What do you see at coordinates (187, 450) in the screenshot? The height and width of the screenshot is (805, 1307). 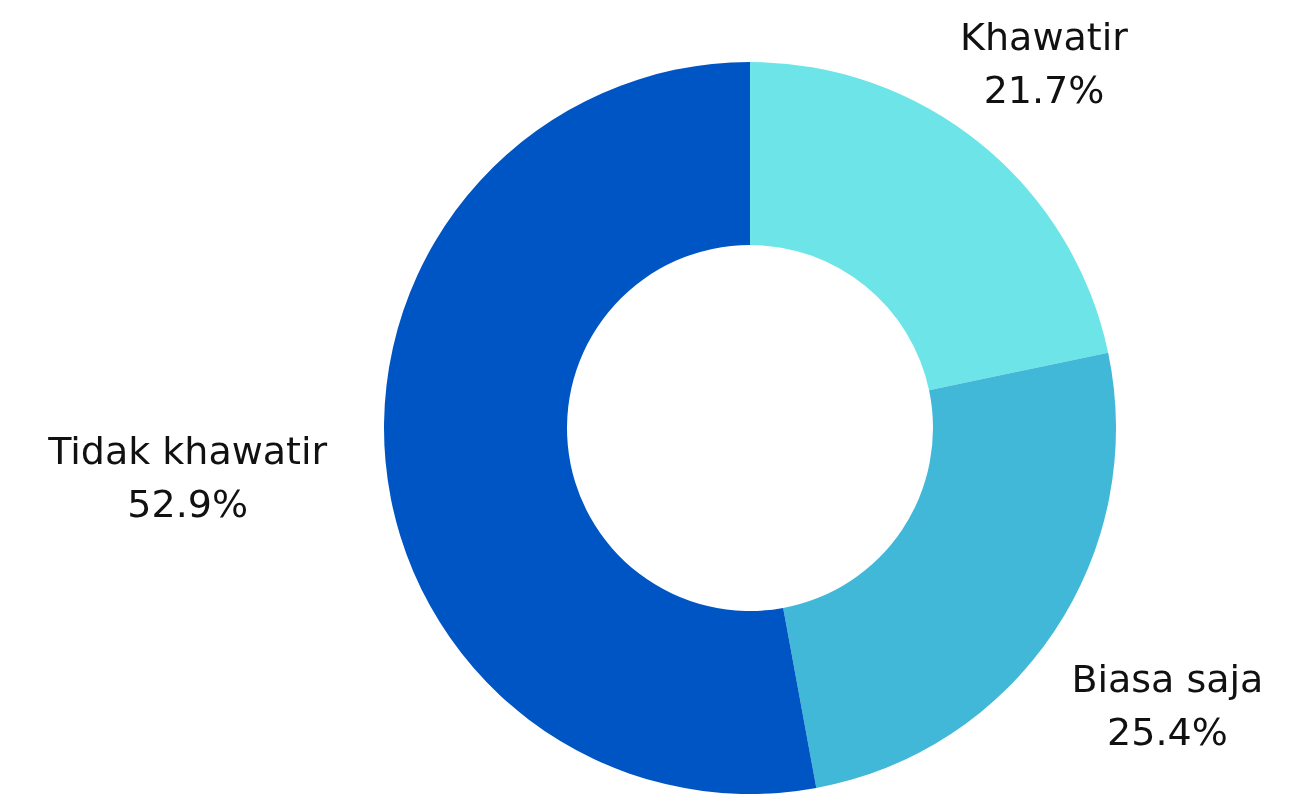 I see `slice-label: Tidak khawatir` at bounding box center [187, 450].